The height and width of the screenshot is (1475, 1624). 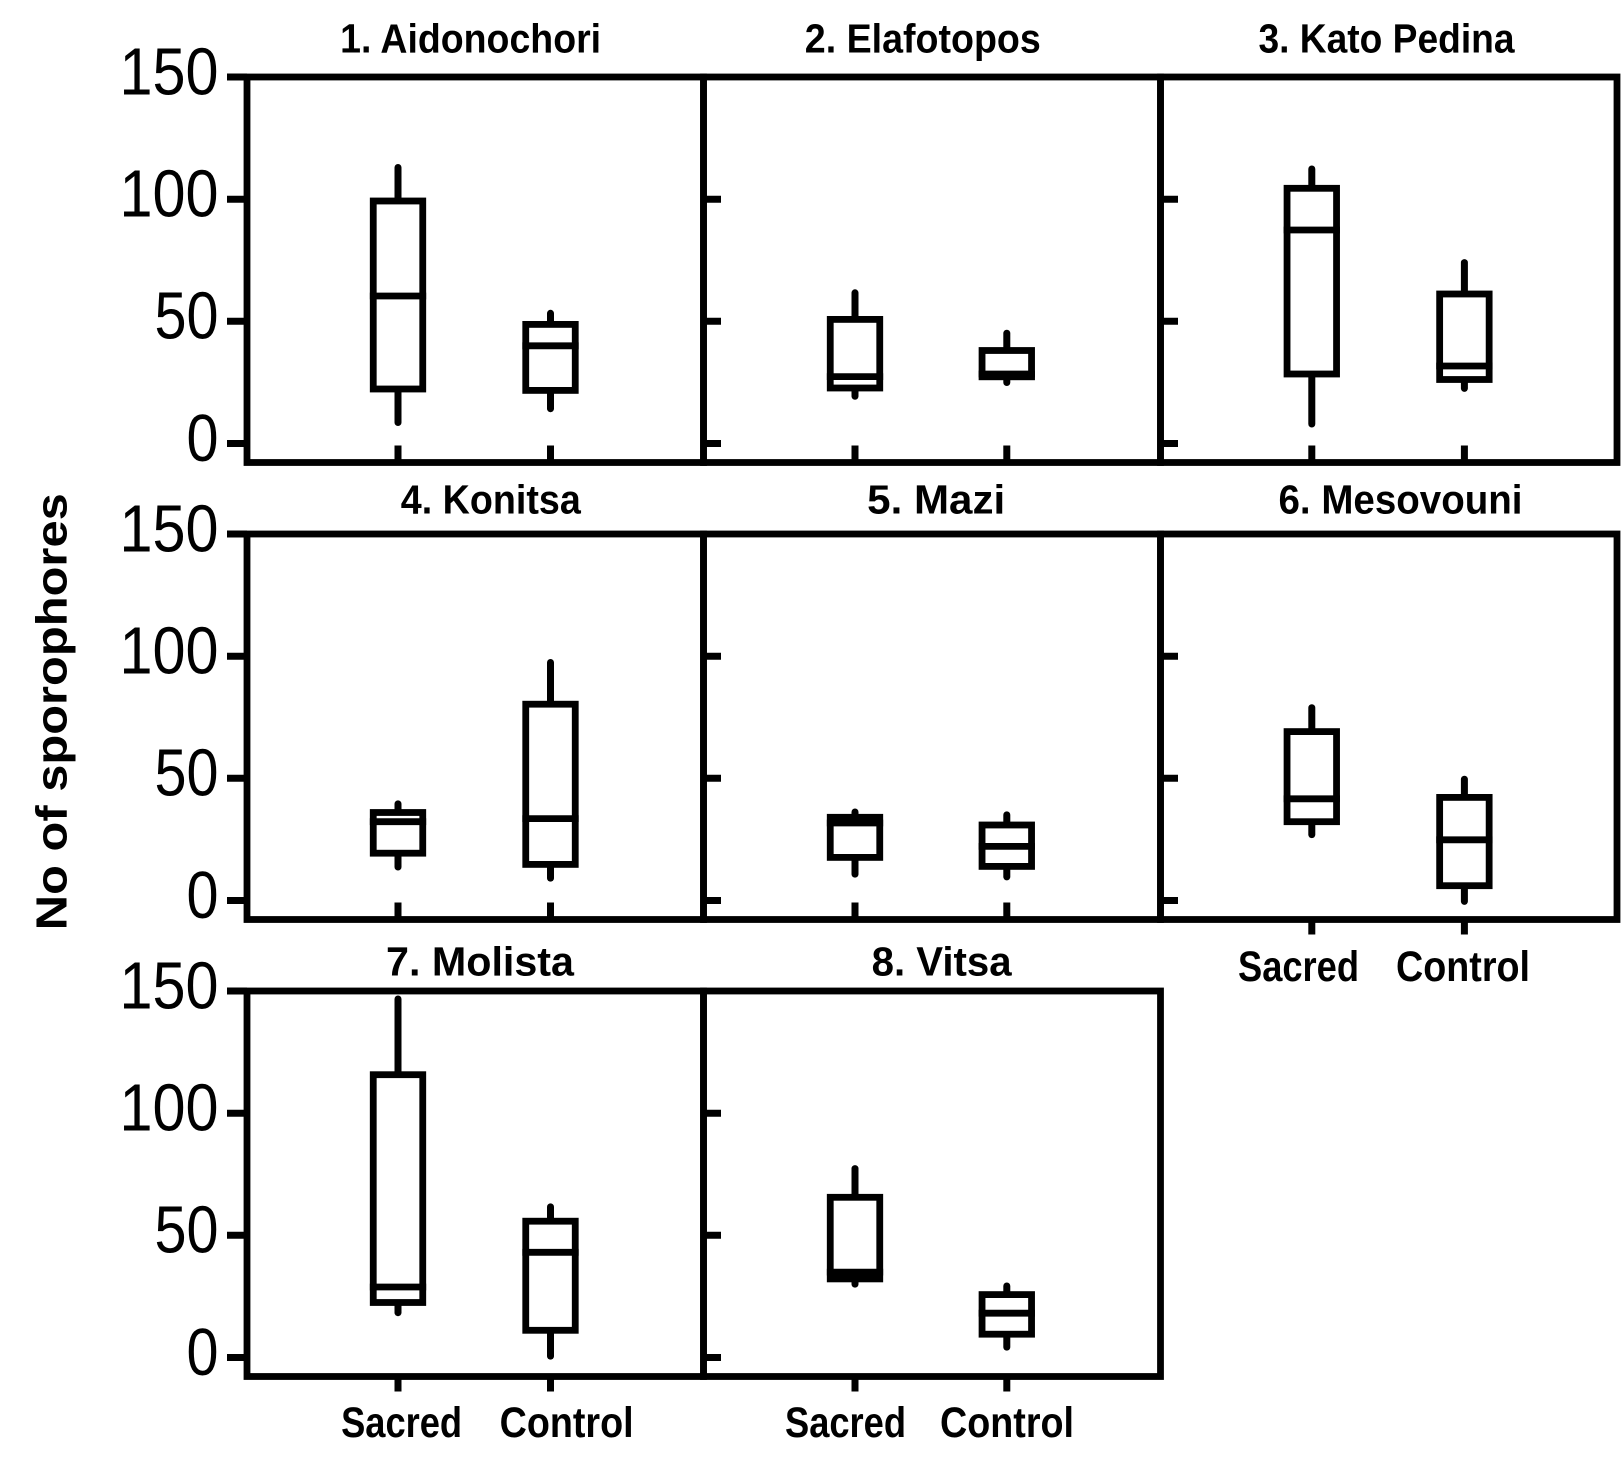 I want to click on svg-text: 6. Mesovouni, so click(x=1401, y=500).